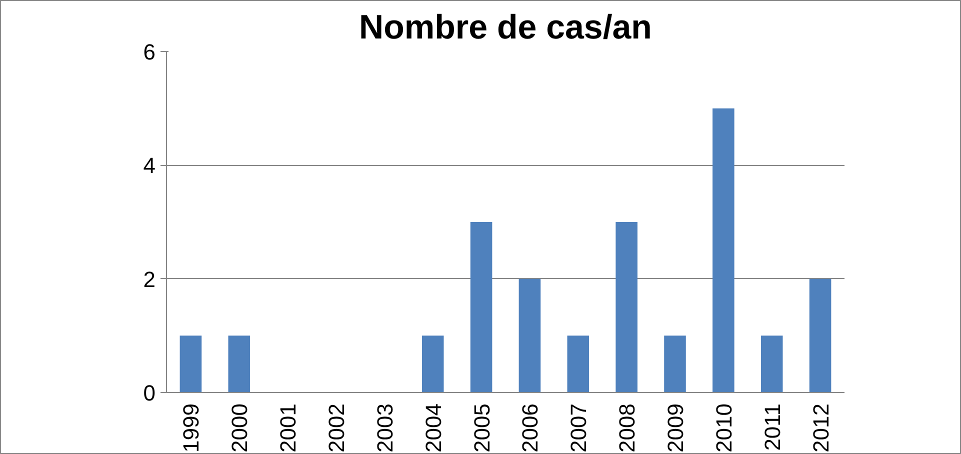 This screenshot has width=961, height=454. Describe the element at coordinates (675, 427) in the screenshot. I see `x-tick-label: 2009` at that location.